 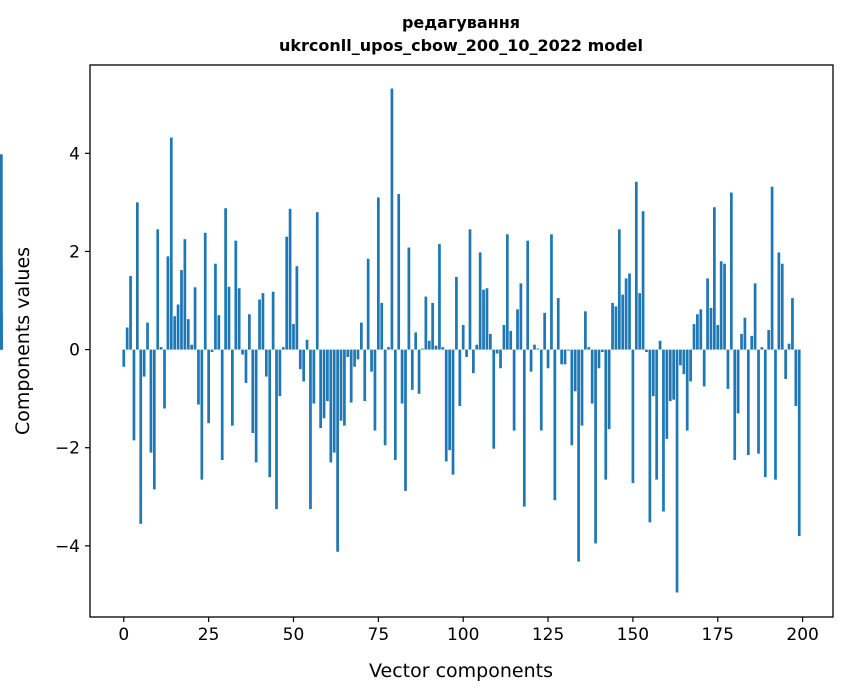 What do you see at coordinates (74, 252) in the screenshot?
I see `y-tick-label: 2` at bounding box center [74, 252].